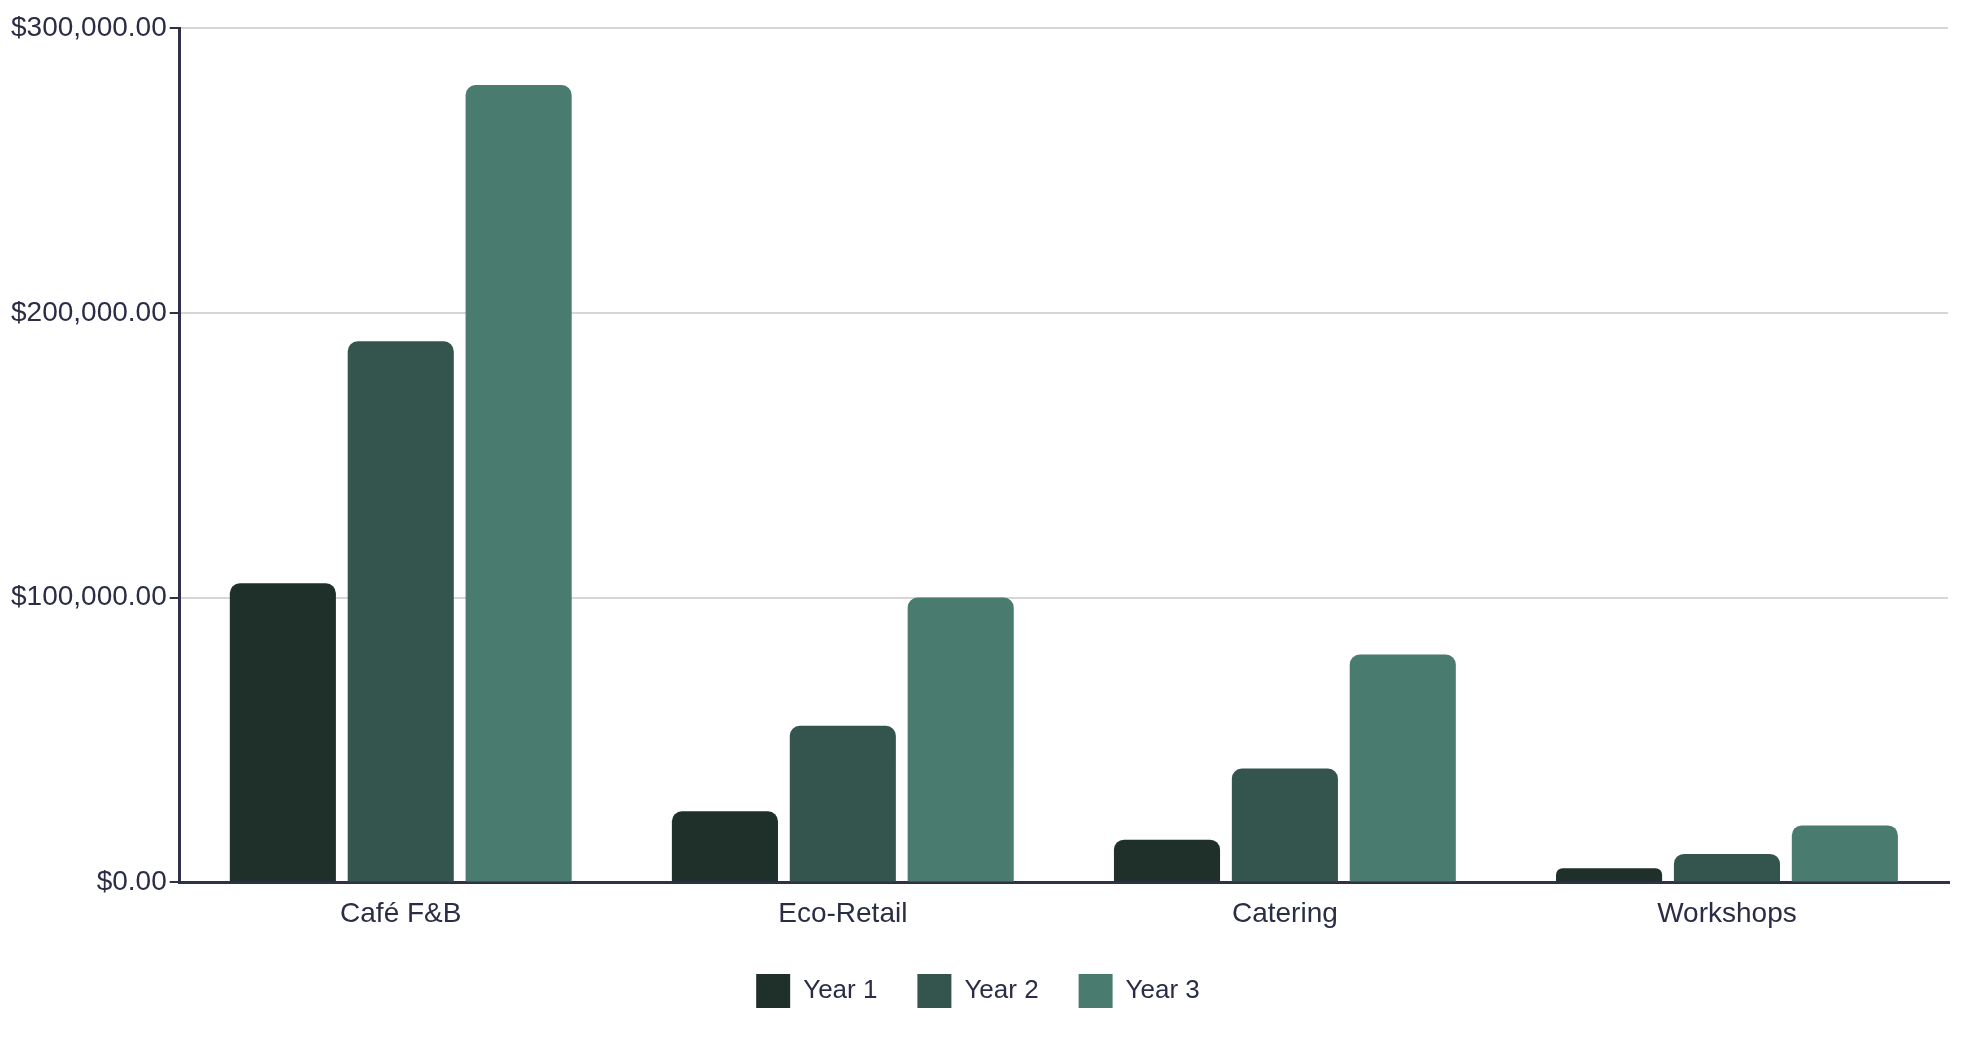  Describe the element at coordinates (401, 912) in the screenshot. I see `x-tick-label: Café F&B` at that location.